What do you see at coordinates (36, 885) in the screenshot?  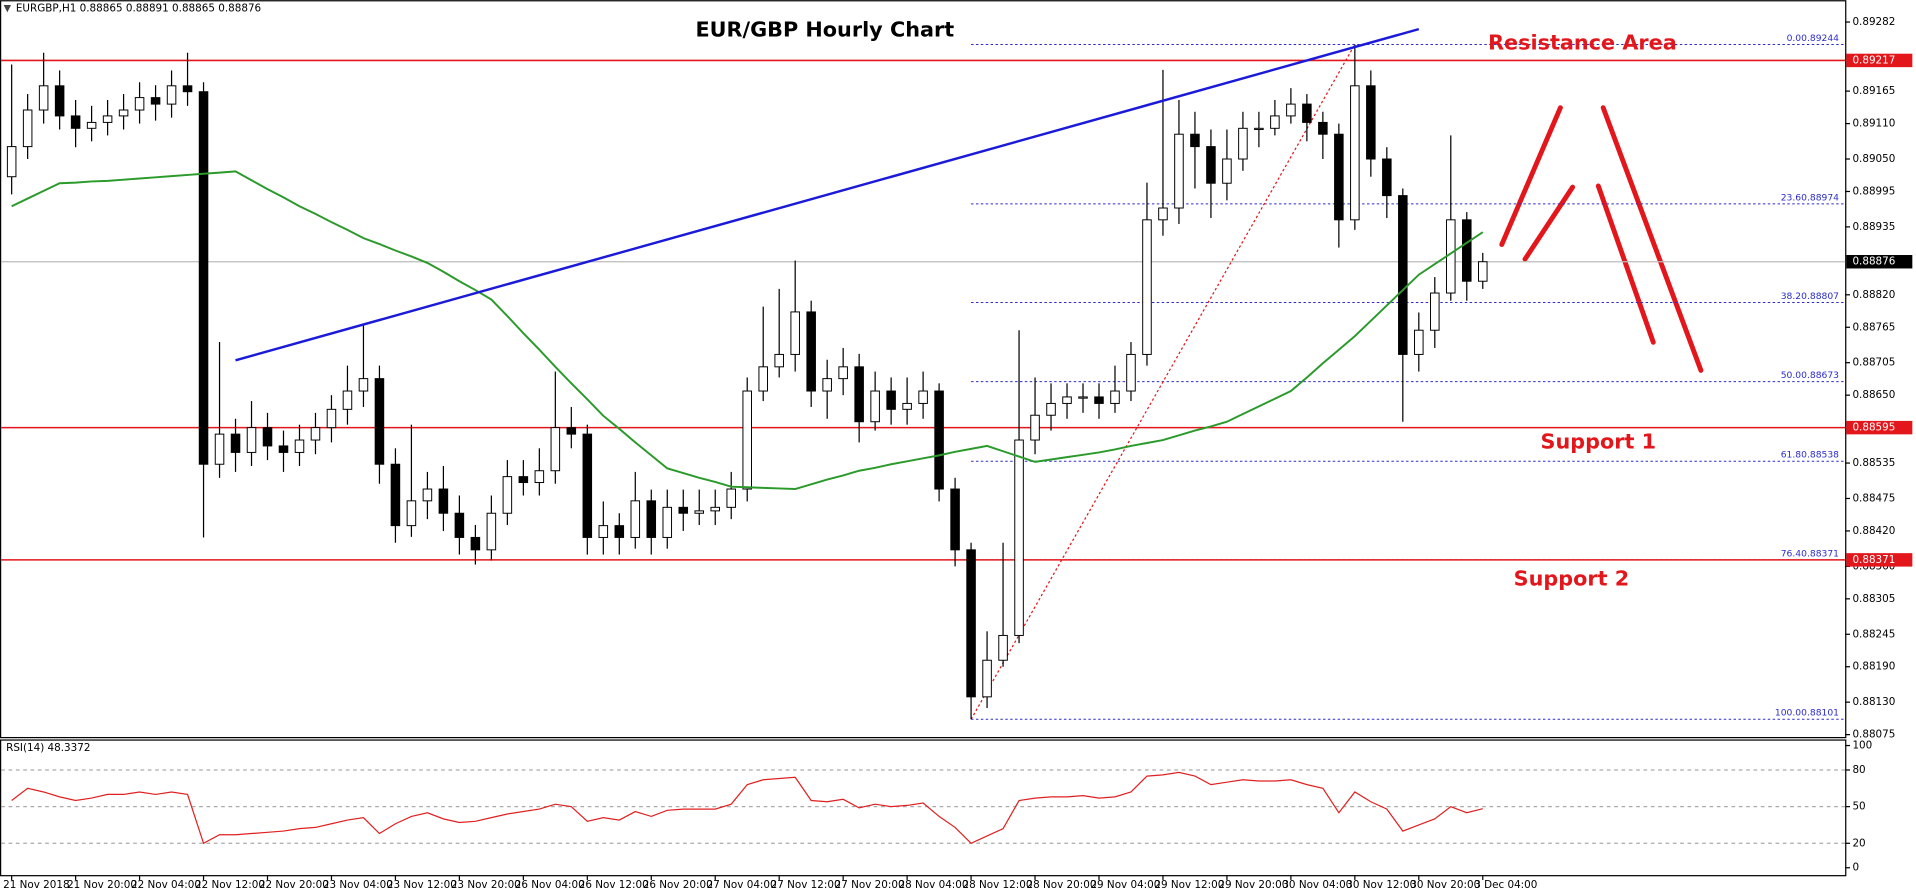 I see `x-tick-label: 21 Nov 2018` at bounding box center [36, 885].